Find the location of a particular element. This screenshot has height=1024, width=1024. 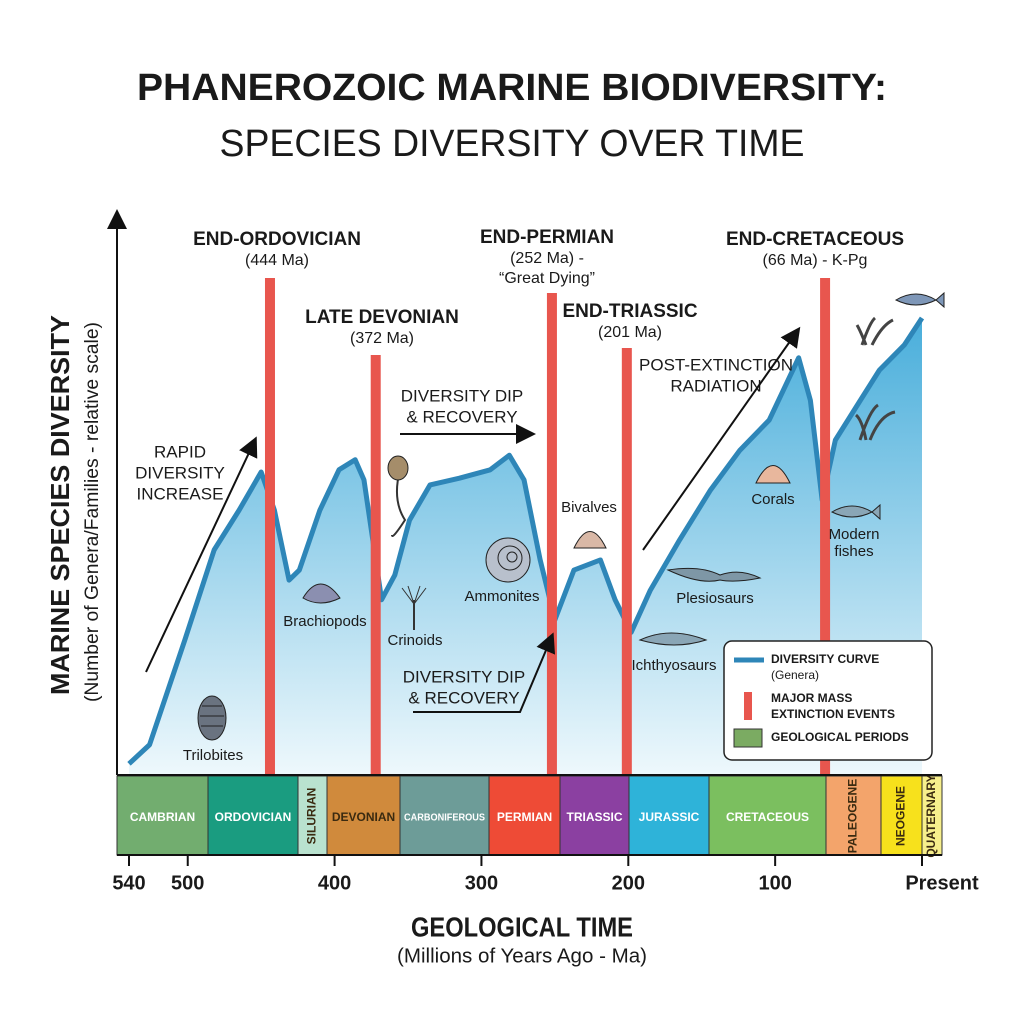

fossil-label: Corals is located at coordinates (772, 499).